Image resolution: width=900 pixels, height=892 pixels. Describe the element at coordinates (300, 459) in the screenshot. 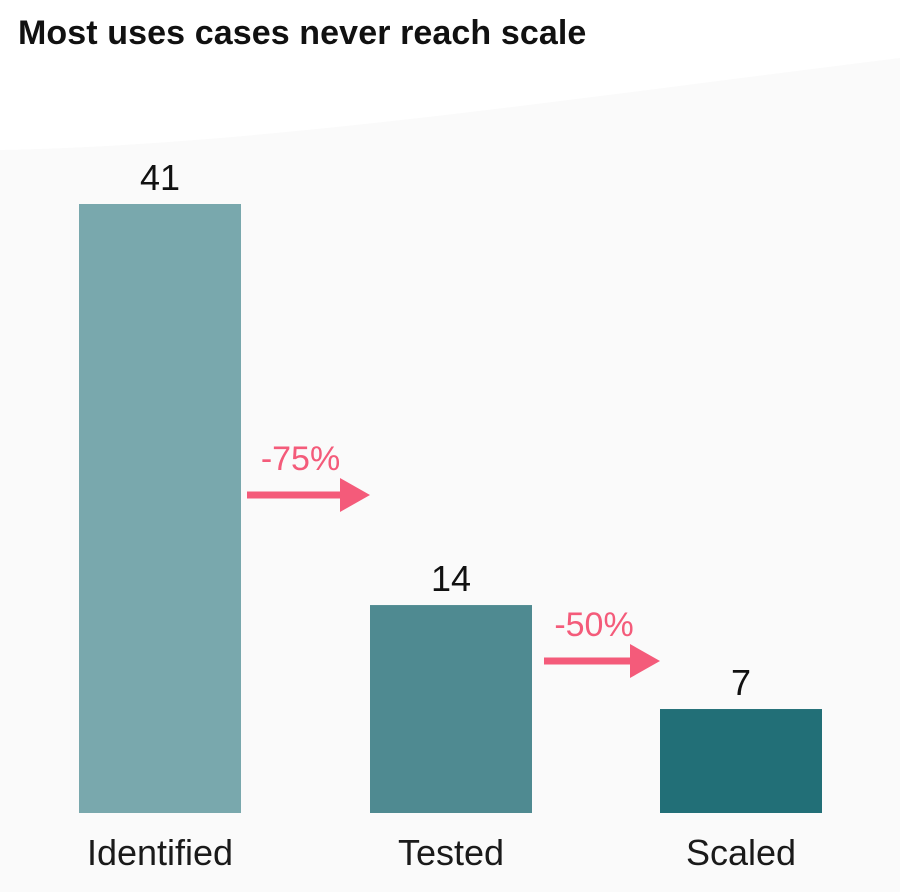

I see `drop-percent-label: -75%` at that location.